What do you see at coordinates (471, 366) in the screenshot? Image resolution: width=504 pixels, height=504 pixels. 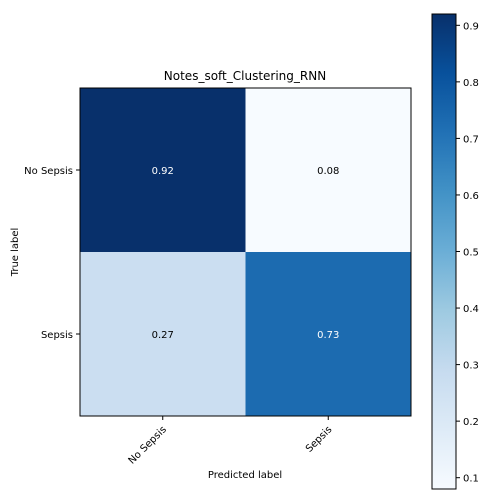 I see `colorbar-tick-label: 0.3` at bounding box center [471, 366].